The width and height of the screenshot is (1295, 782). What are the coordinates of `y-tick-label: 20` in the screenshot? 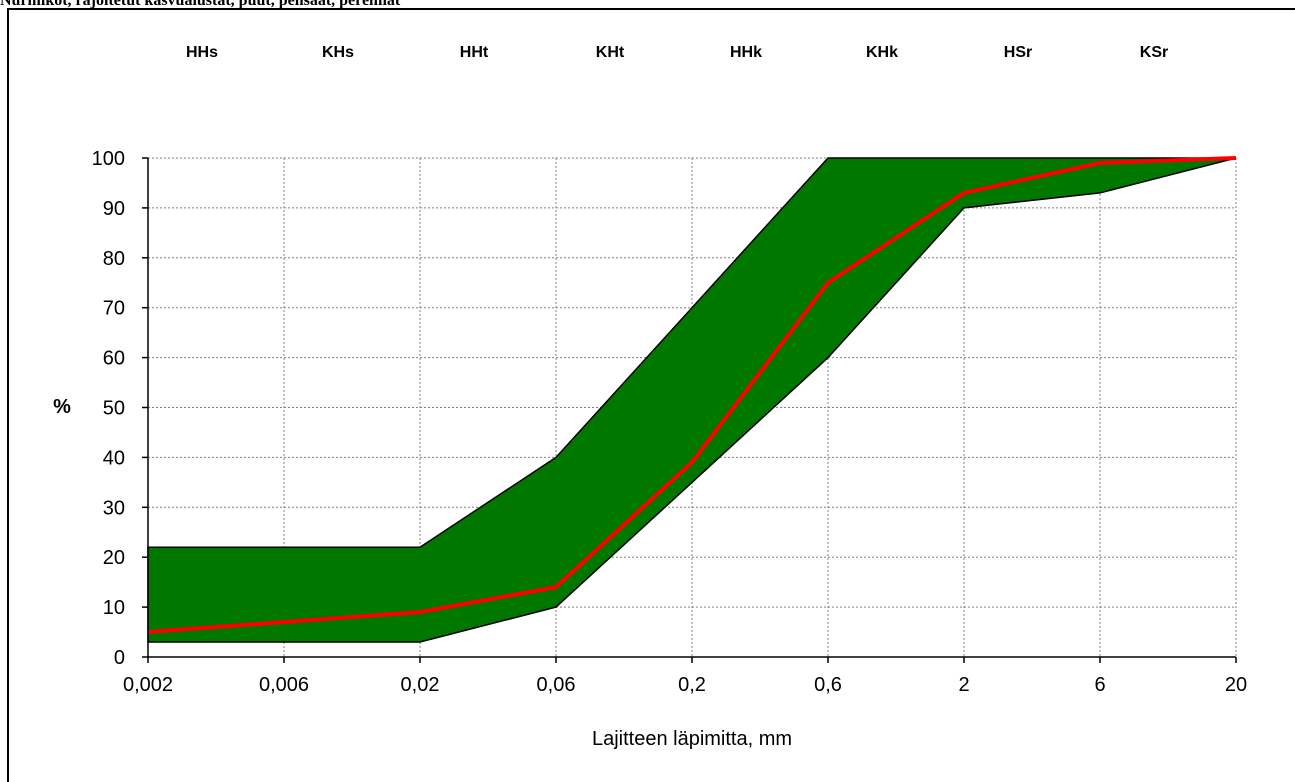 It's located at (114, 558).